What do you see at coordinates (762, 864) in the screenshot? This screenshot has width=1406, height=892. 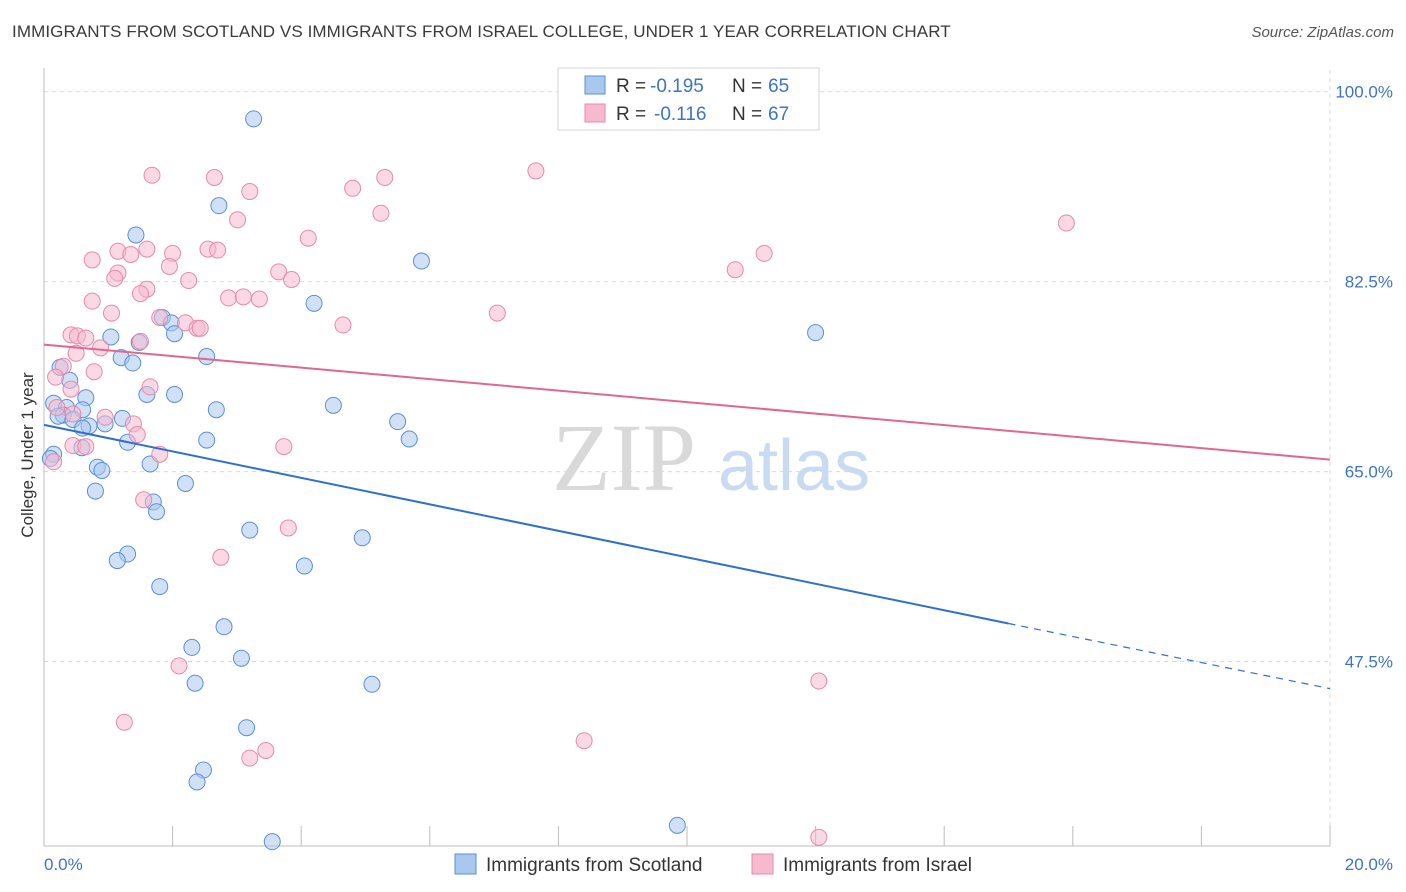 I see `bottom-legend-swatch-israel` at bounding box center [762, 864].